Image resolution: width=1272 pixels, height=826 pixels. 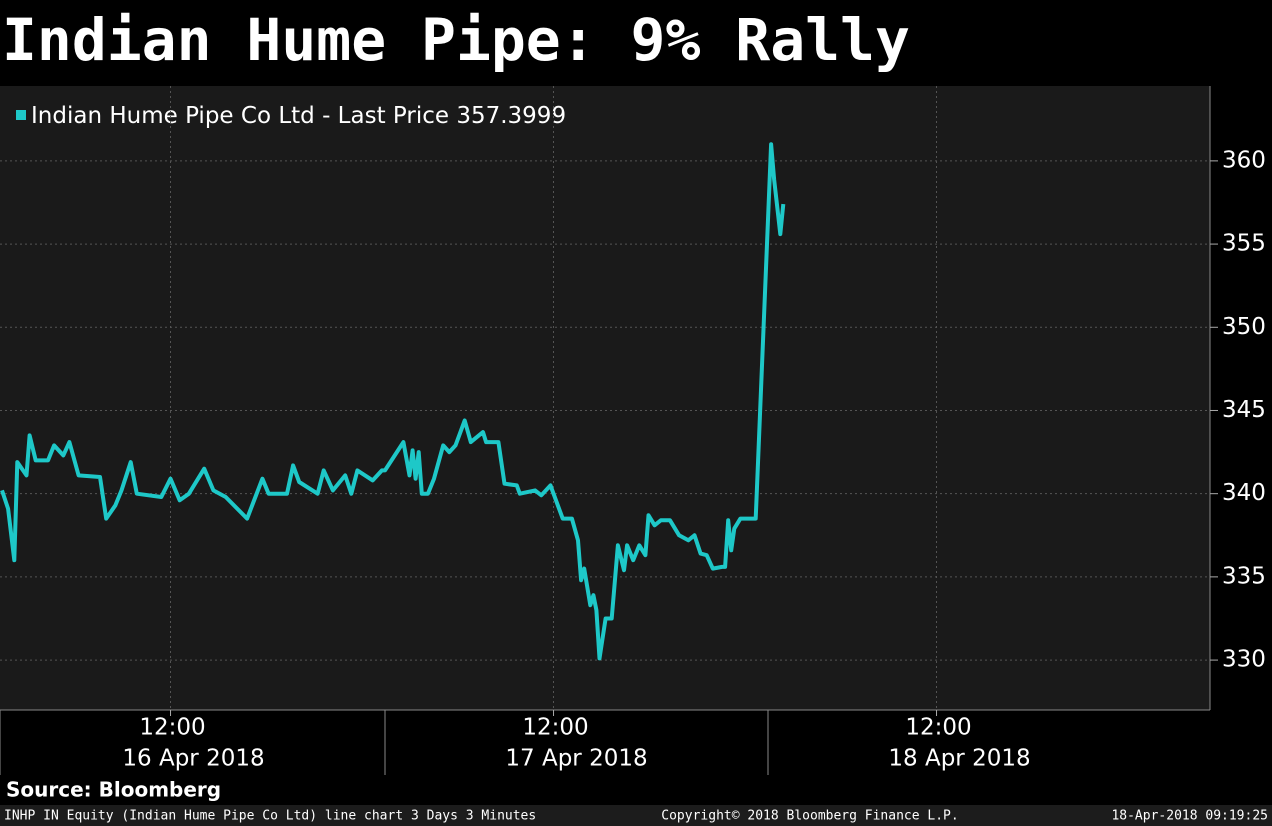 I want to click on footer-center: Copyright© 2018 Bloomberg Finance L.P., so click(x=809, y=816).